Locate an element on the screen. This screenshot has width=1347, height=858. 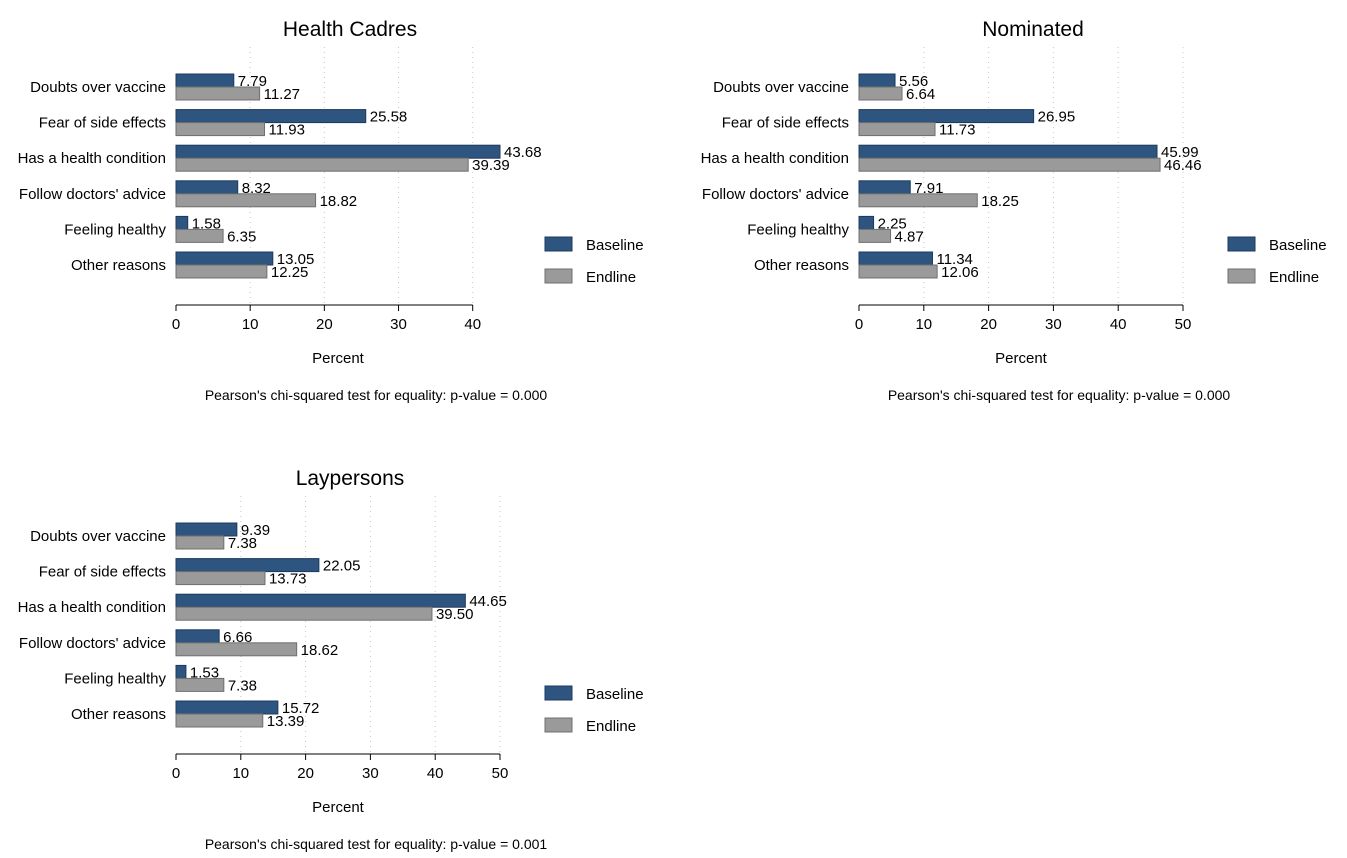
baseline-value-label: 7.79 is located at coordinates (252, 81).